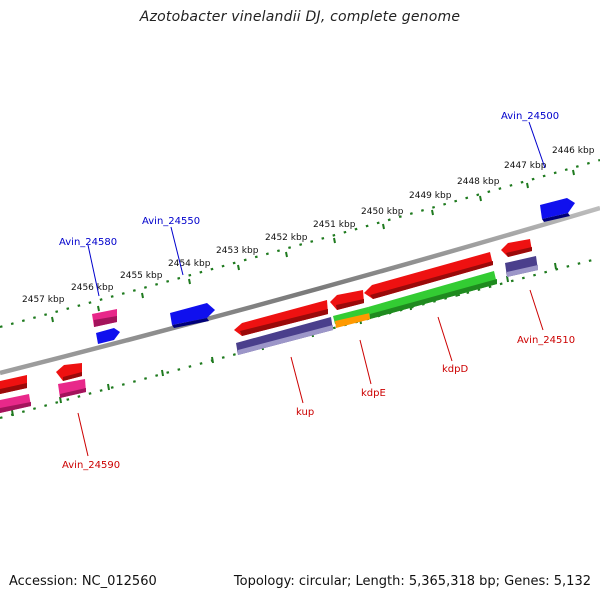  I want to click on tick-label: 2448 kbp, so click(478, 182).